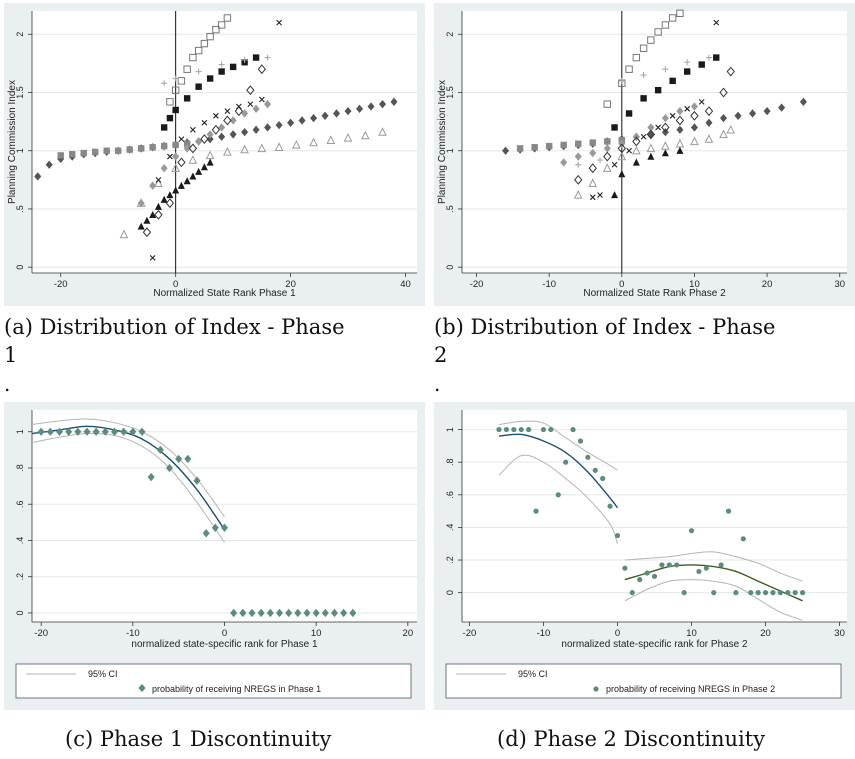 The width and height of the screenshot is (855, 759). Describe the element at coordinates (694, 284) in the screenshot. I see `chart-b-xtick-label: 10` at that location.